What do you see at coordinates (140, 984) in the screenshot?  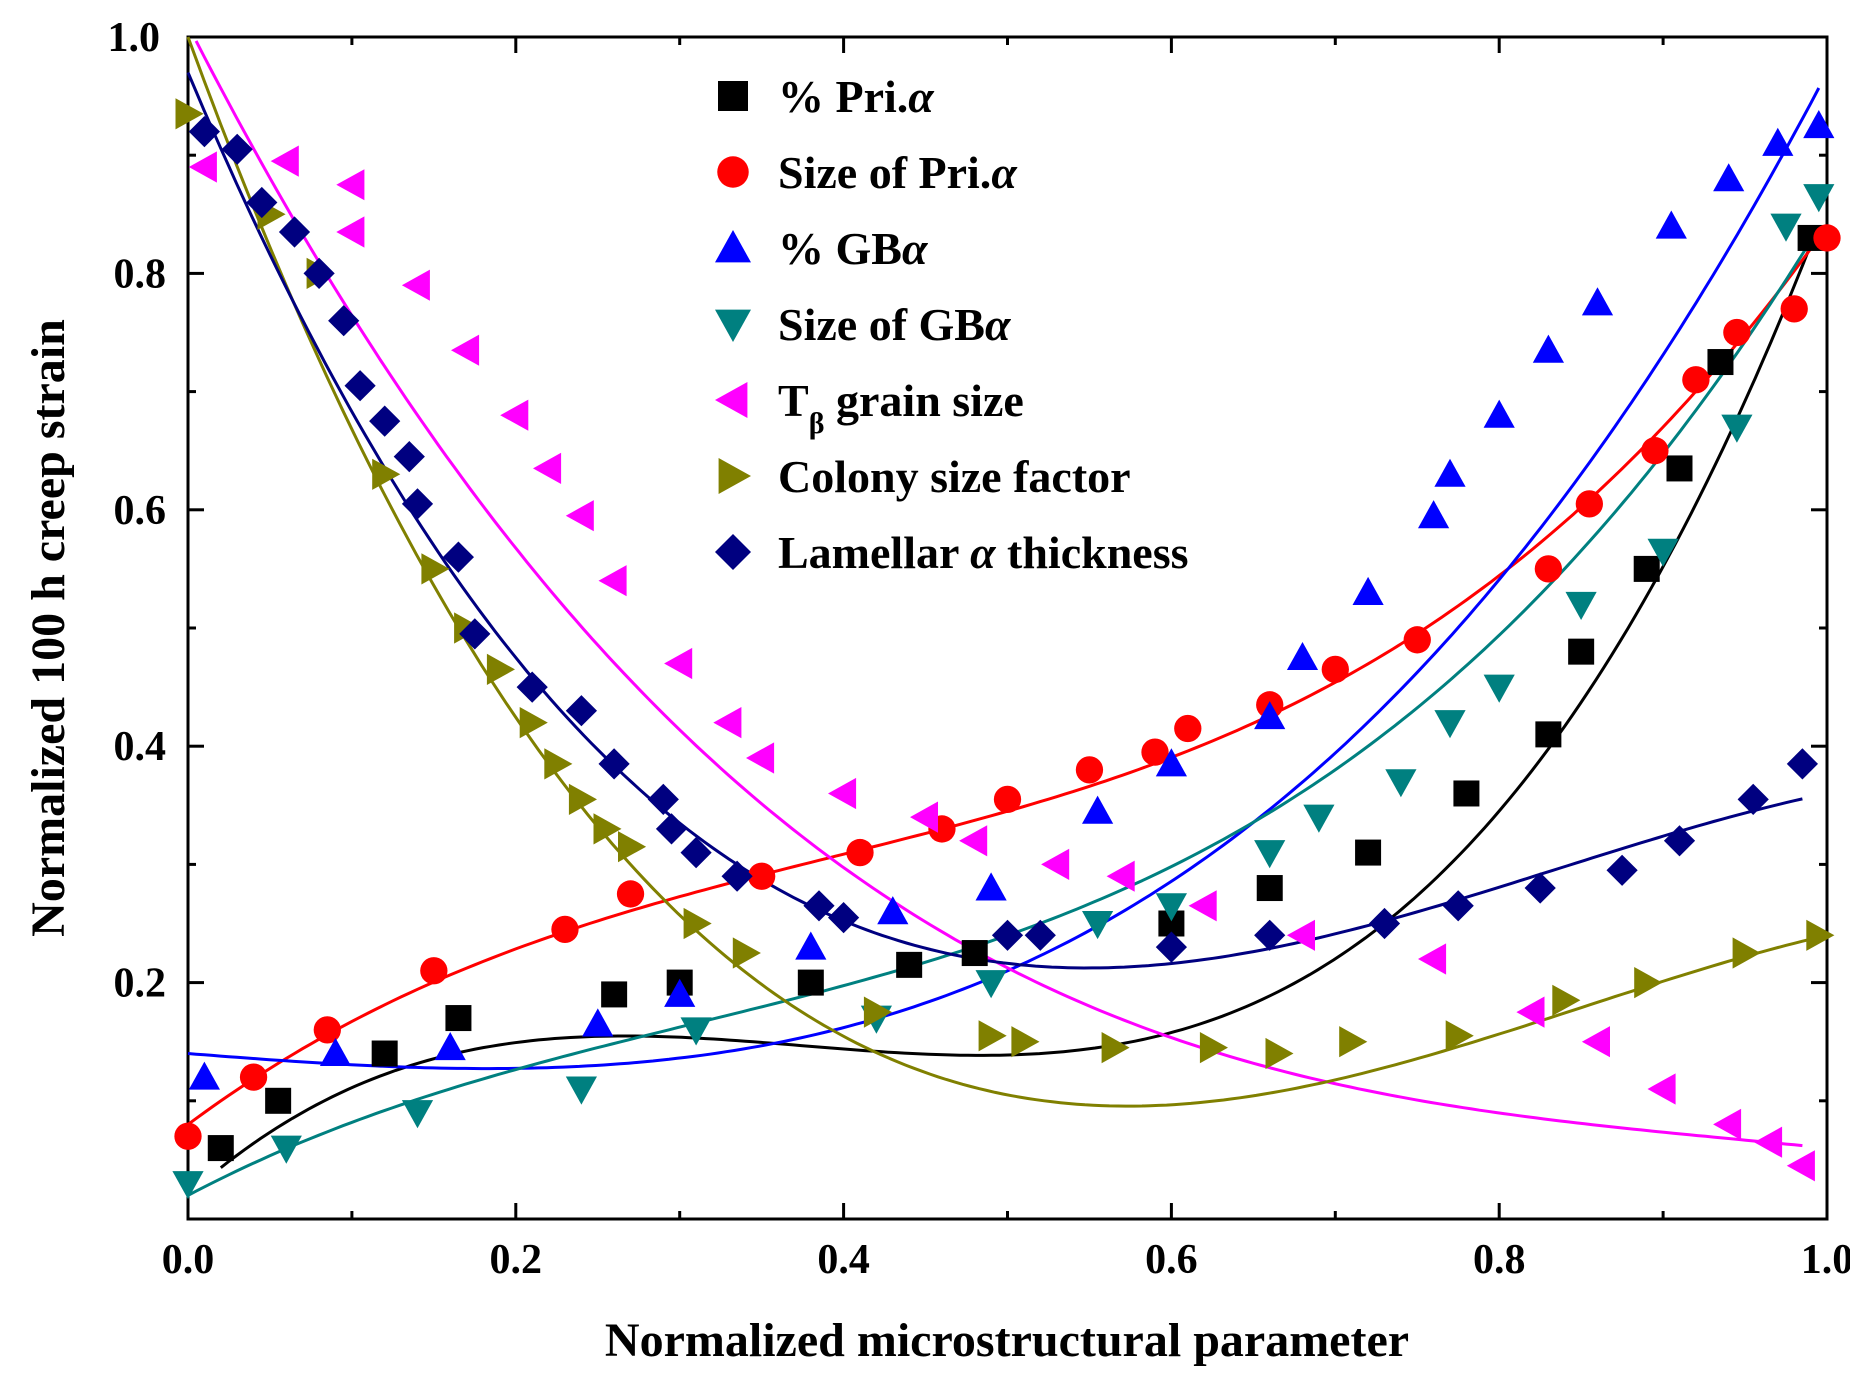 I see `y-tick-label: 0.2` at bounding box center [140, 984].